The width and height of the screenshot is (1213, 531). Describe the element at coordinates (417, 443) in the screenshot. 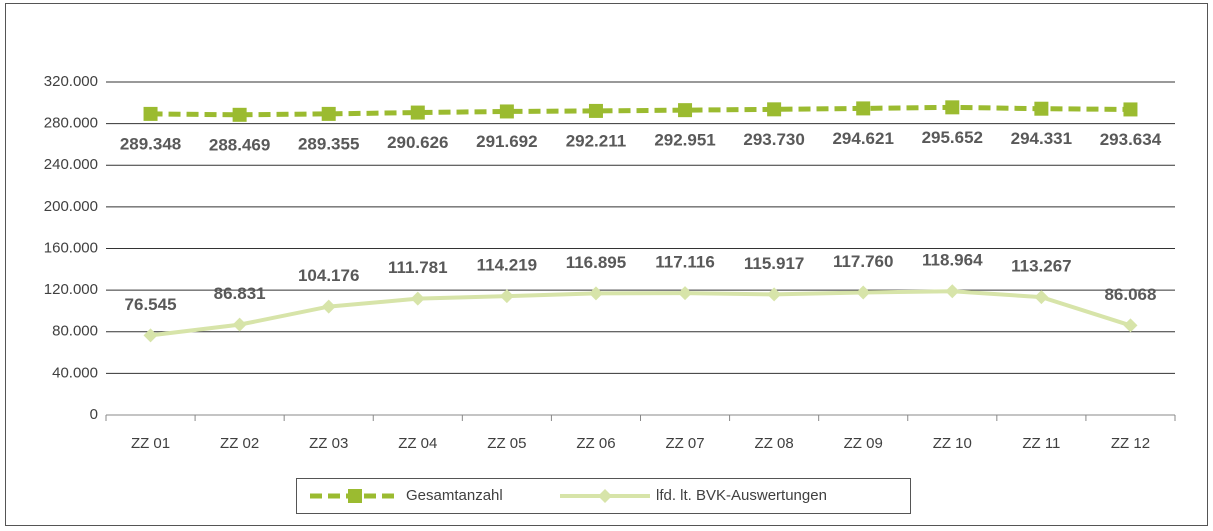

I see `x-tick-label: ZZ 04` at that location.